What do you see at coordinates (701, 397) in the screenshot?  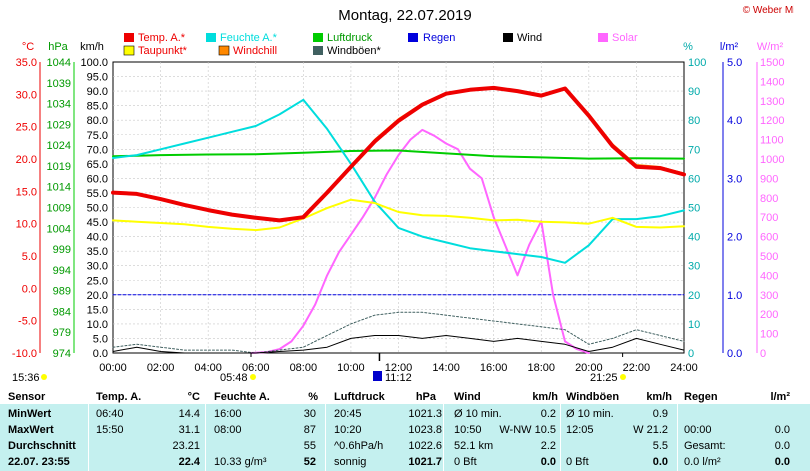 I see `summary-header-cell: Regen` at bounding box center [701, 397].